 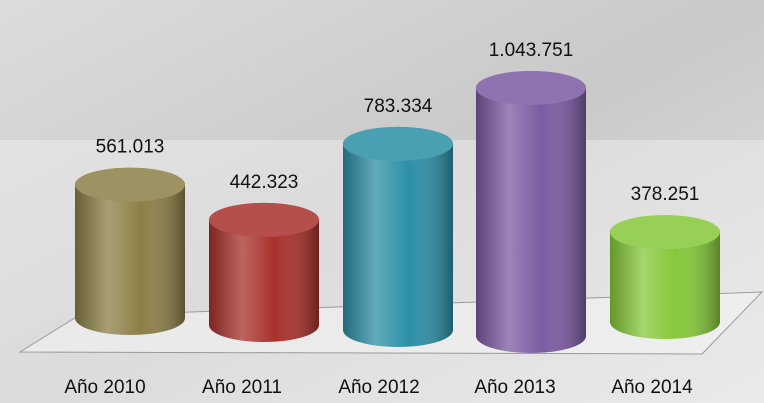 What do you see at coordinates (665, 194) in the screenshot?
I see `value-label: 378.251` at bounding box center [665, 194].